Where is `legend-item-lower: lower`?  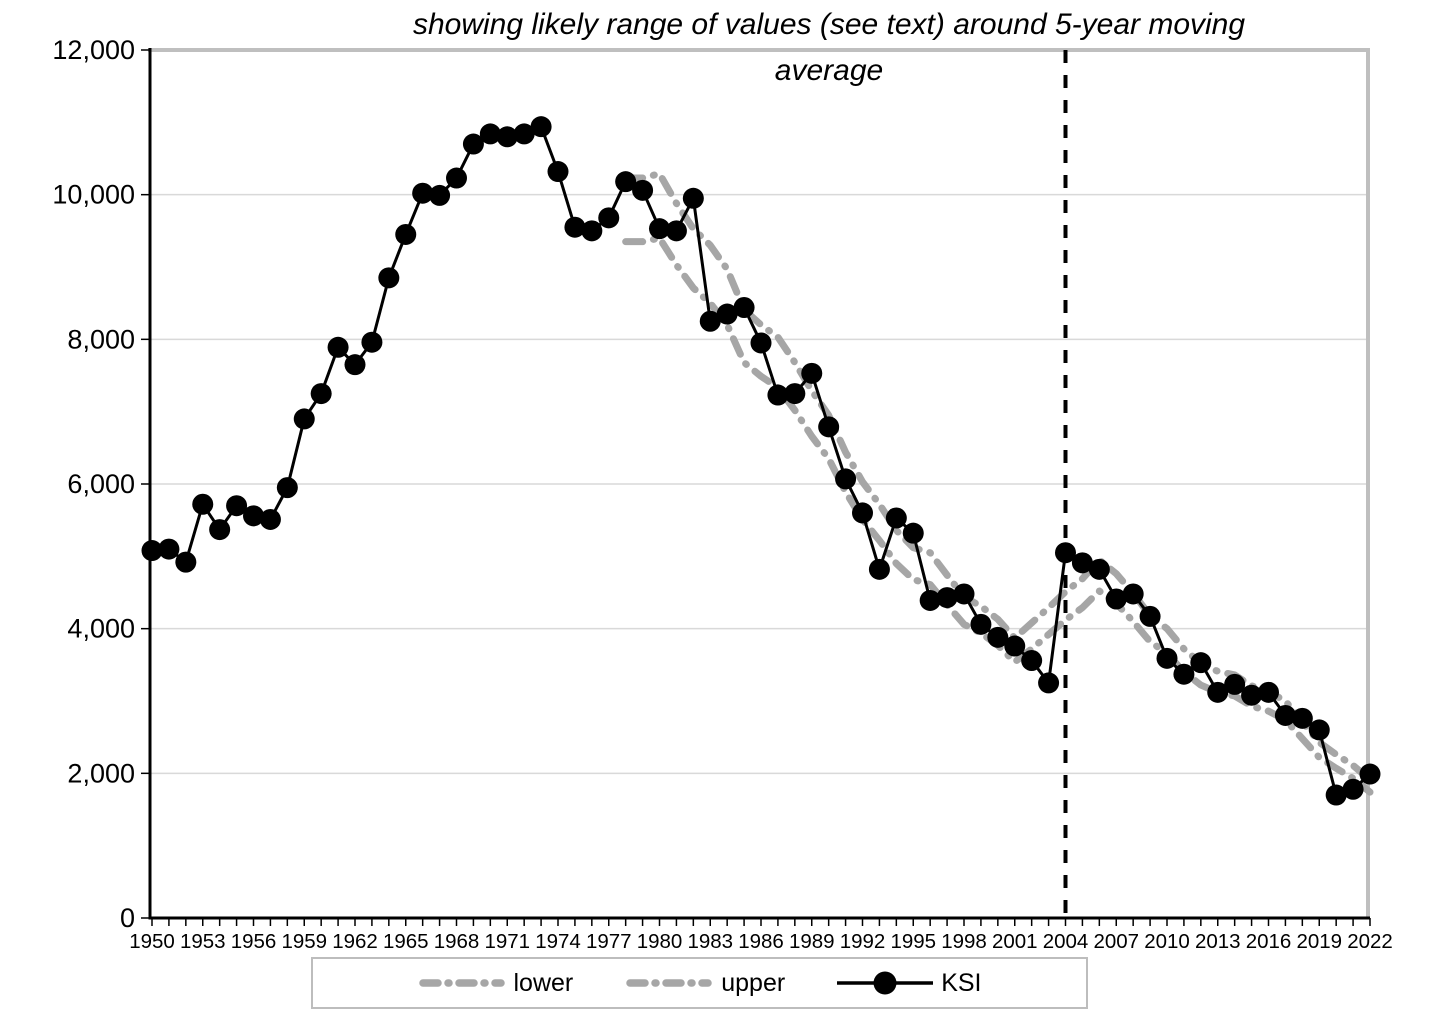
legend-item-lower: lower is located at coordinates (496, 983).